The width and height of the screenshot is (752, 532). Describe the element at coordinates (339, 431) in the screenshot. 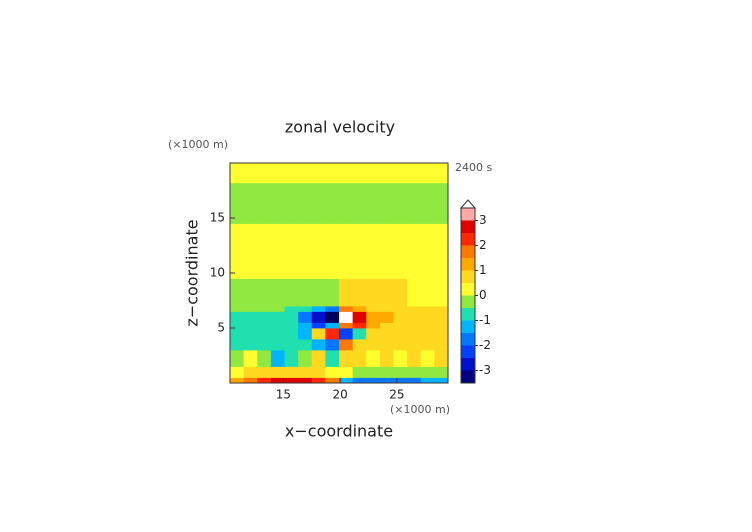

I see `x-axis-label: x−coordinate` at that location.